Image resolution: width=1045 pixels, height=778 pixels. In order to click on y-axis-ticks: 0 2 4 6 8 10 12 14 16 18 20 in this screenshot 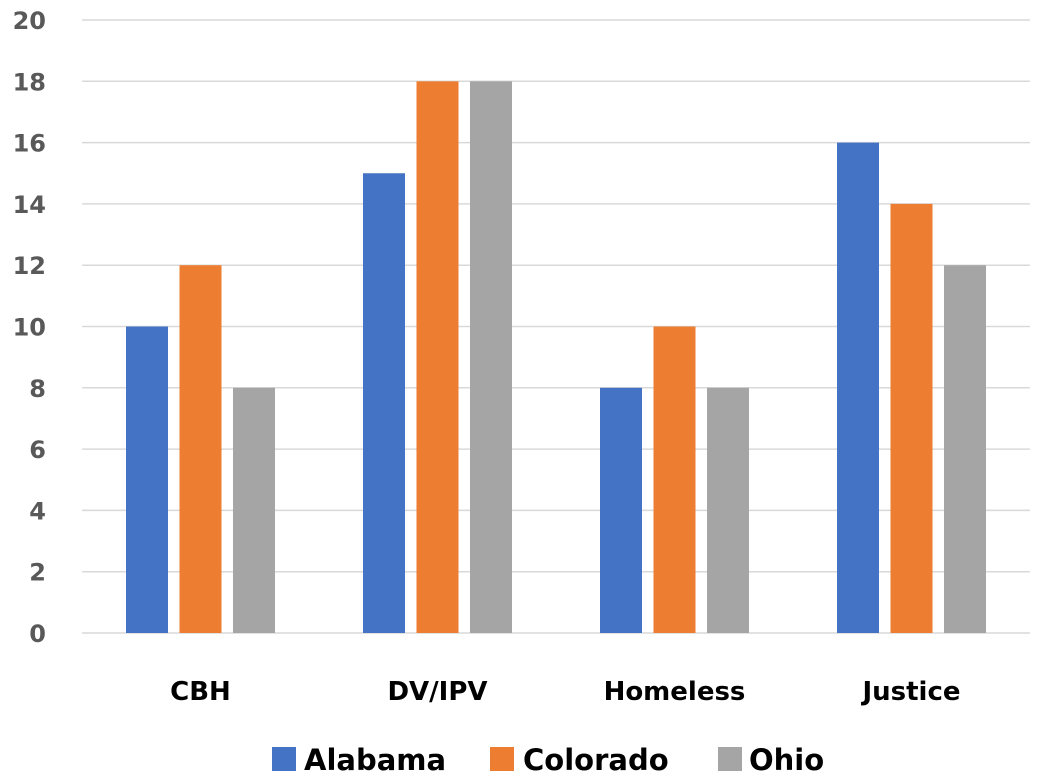, I will do `click(29, 327)`.